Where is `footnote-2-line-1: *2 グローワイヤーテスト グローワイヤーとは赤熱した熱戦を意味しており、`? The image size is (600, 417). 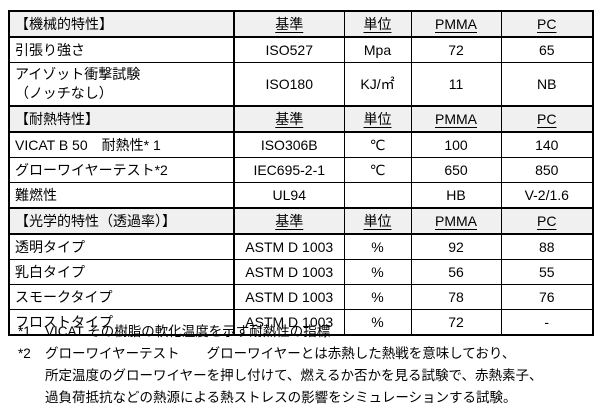
footnote-2-line-1: *2 グローワイヤーテスト グローワイヤーとは赤熱した熱戦を意味しており、 is located at coordinates (304, 354).